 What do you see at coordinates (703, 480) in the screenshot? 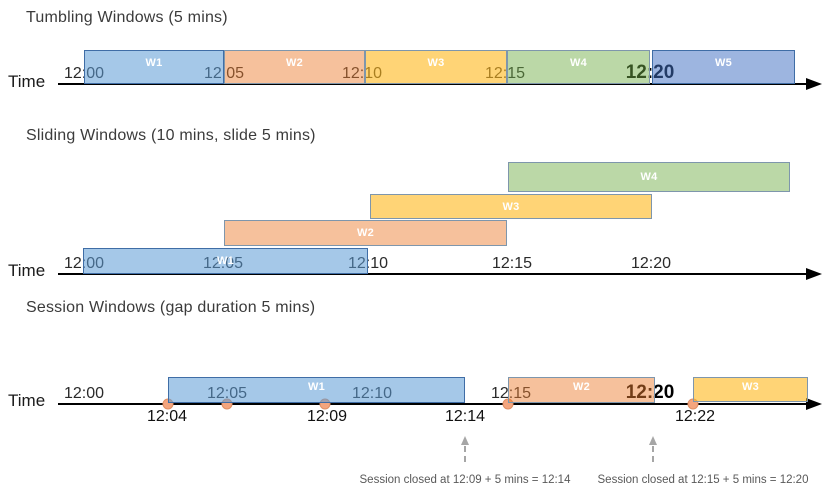
I see `session-closed-note: Session closed at 12:15 + 5 mins = 12:20` at bounding box center [703, 480].